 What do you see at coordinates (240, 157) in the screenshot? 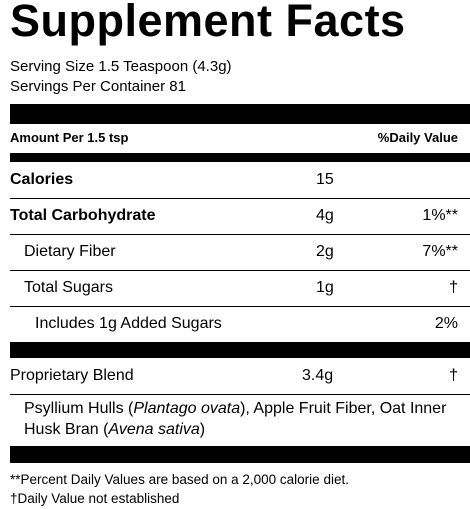
I see `medium-divider` at bounding box center [240, 157].